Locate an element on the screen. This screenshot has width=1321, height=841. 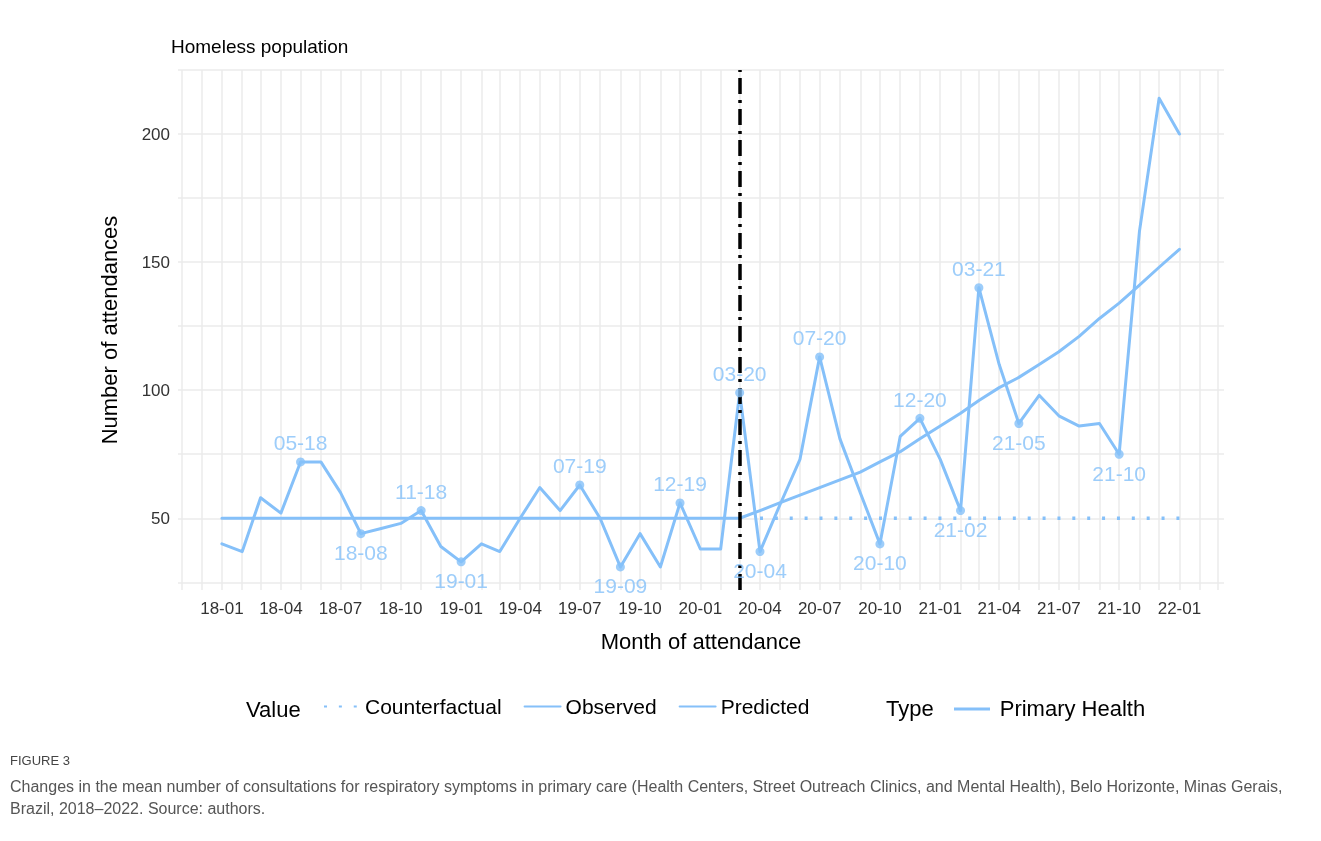
y-tick-label: 150 is located at coordinates (155, 262).